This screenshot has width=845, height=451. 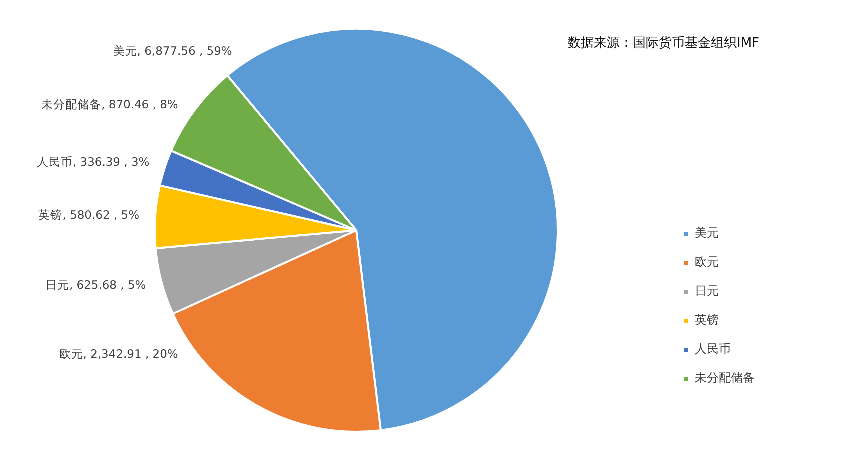 What do you see at coordinates (707, 262) in the screenshot?
I see `legend-label: 欧元` at bounding box center [707, 262].